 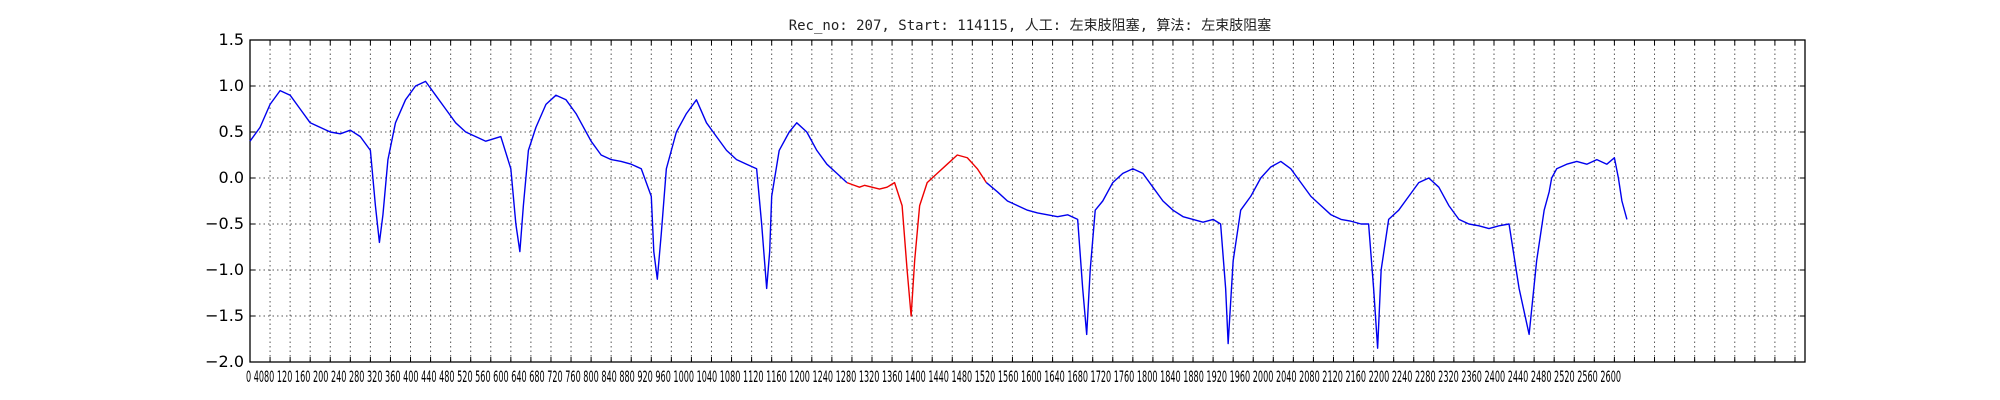 What do you see at coordinates (231, 39) in the screenshot?
I see `y-tick-label: 1.5` at bounding box center [231, 39].